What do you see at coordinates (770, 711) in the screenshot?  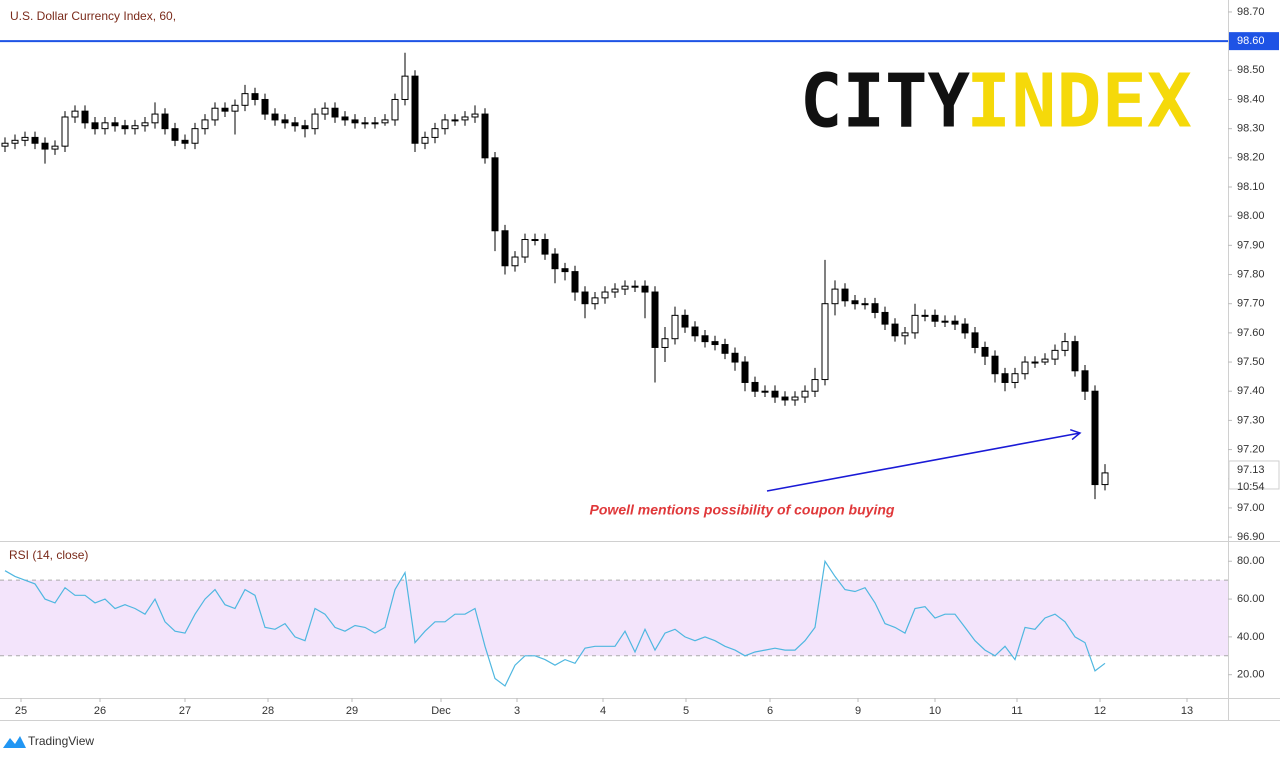 I see `x-tick-label: 6` at bounding box center [770, 711].